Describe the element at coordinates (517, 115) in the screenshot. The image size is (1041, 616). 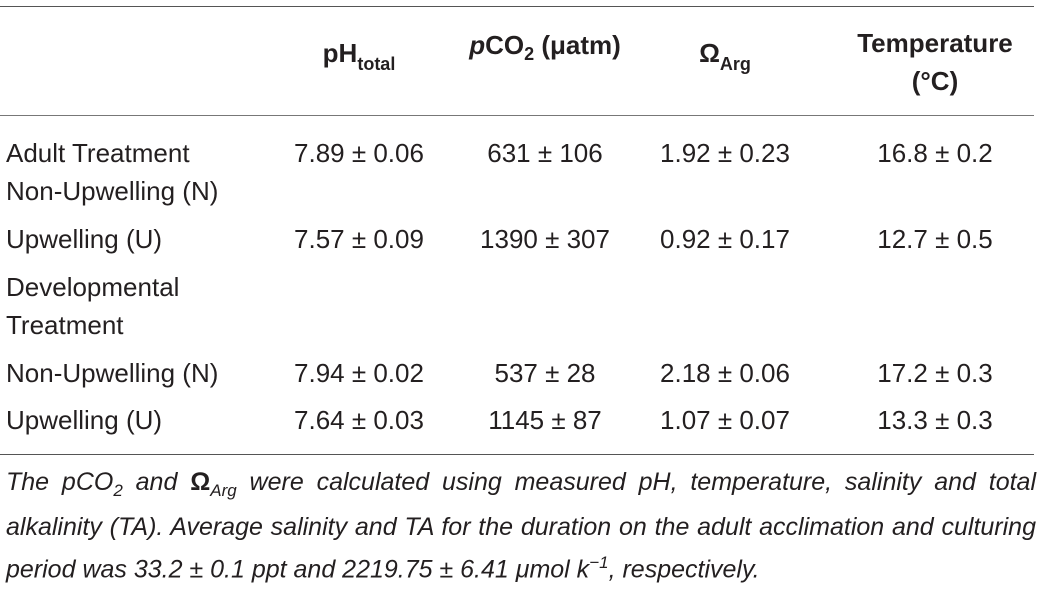
I see `header-rule` at that location.